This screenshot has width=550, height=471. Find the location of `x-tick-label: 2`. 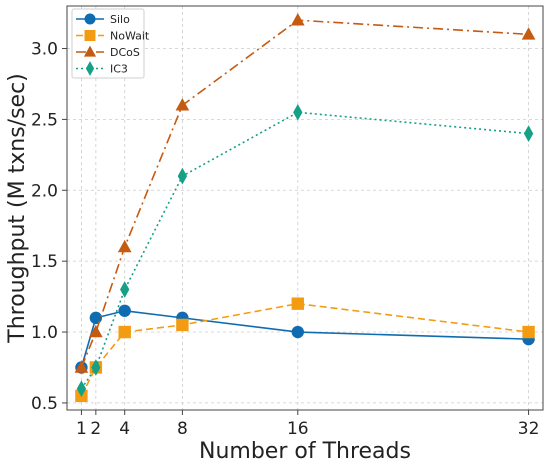

x-tick-label: 2 is located at coordinates (95, 429).